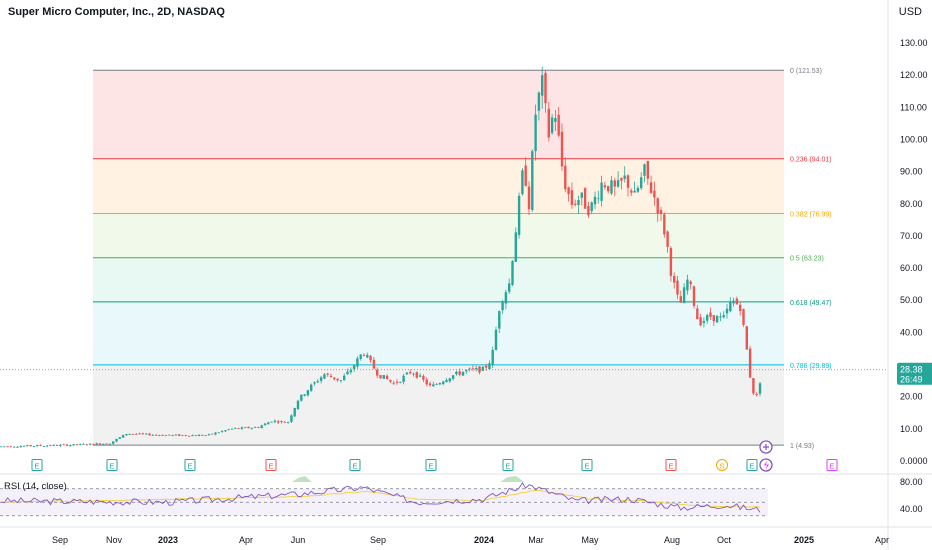 Image resolution: width=932 pixels, height=550 pixels. I want to click on time-tick-label: 2025, so click(804, 540).